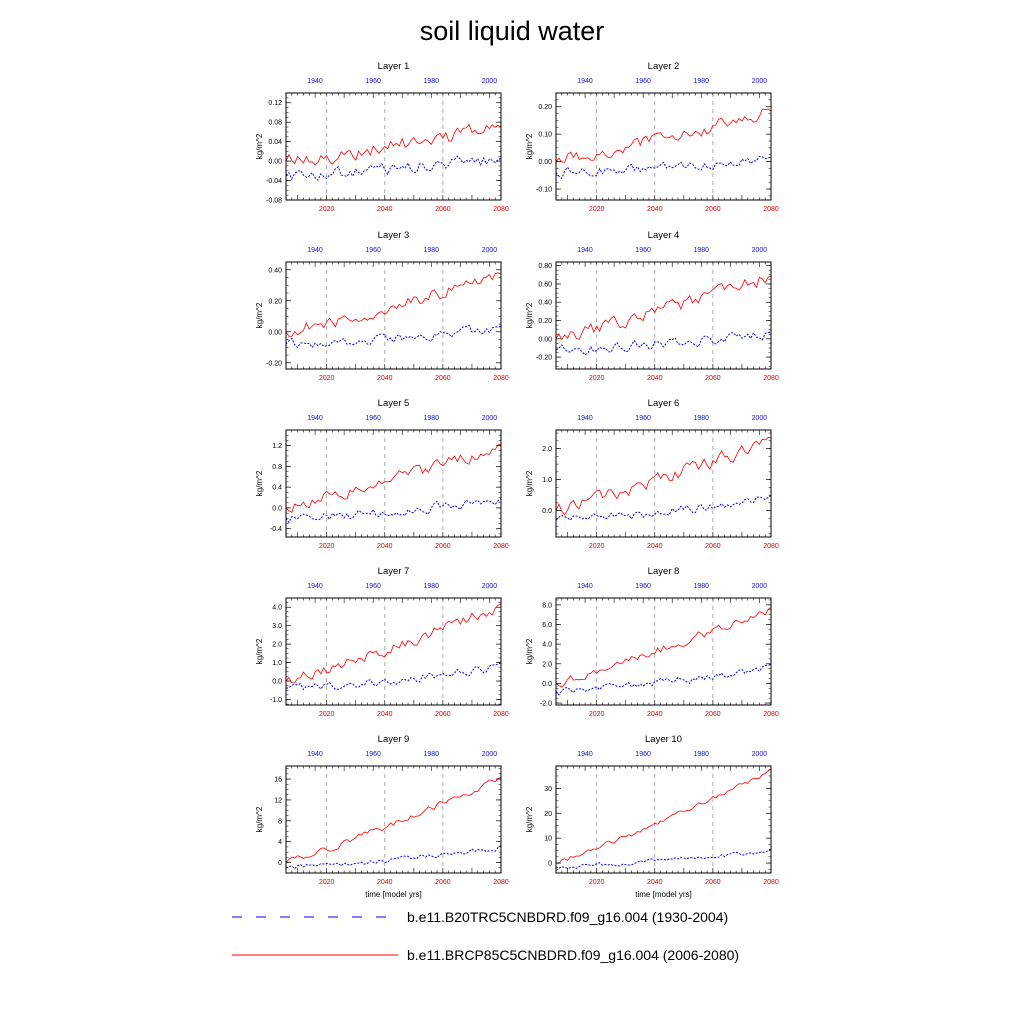 The width and height of the screenshot is (1024, 1024). I want to click on x-tick-label-bottom-layer-10: 2060, so click(713, 882).